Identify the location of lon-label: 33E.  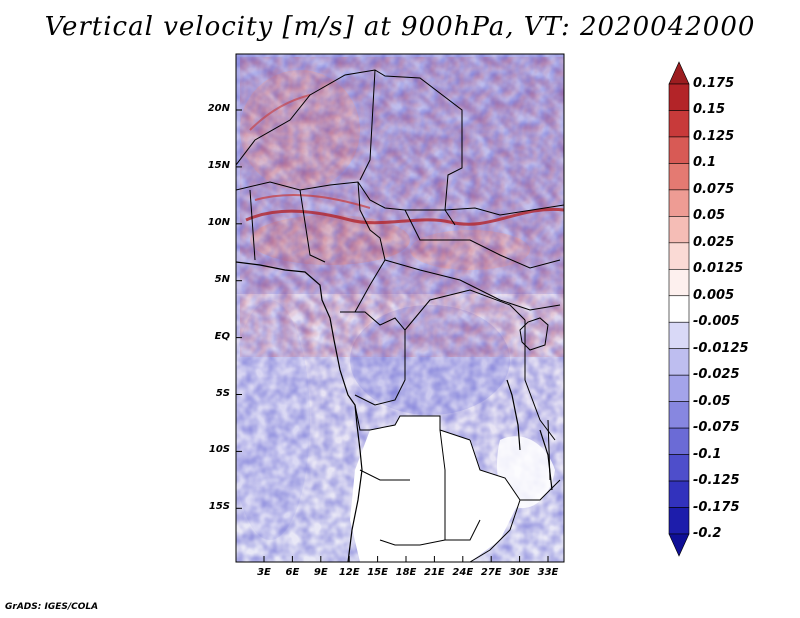
(548, 572).